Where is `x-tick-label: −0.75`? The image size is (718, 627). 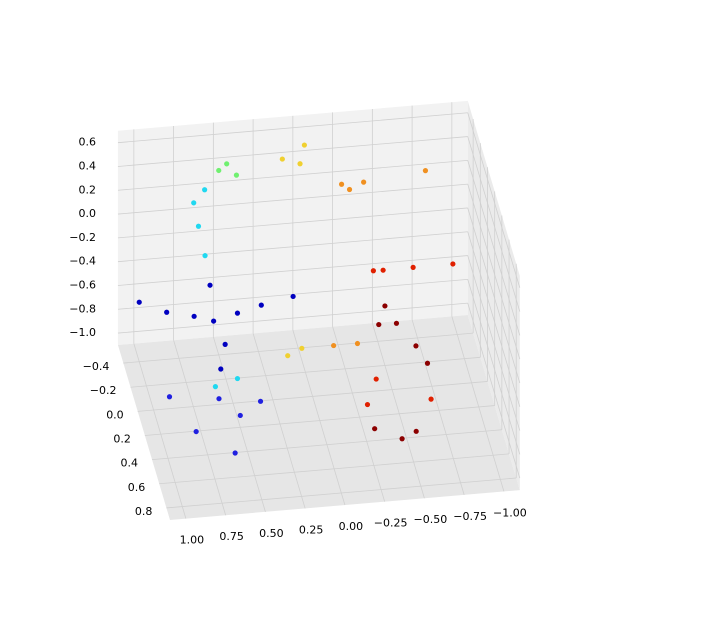
x-tick-label: −0.75 is located at coordinates (470, 516).